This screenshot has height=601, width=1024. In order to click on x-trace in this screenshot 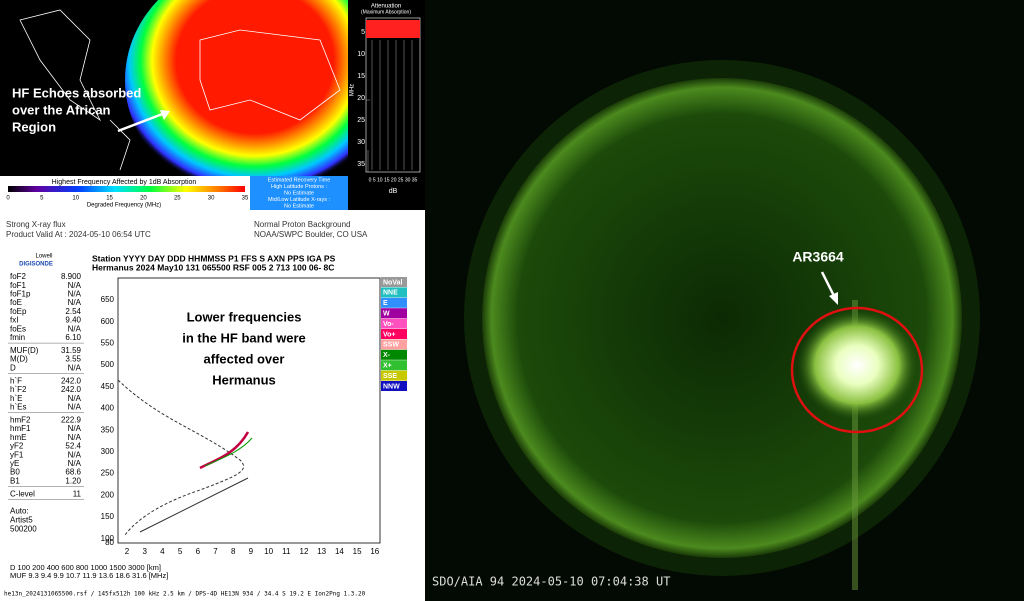, I will do `click(228, 452)`.